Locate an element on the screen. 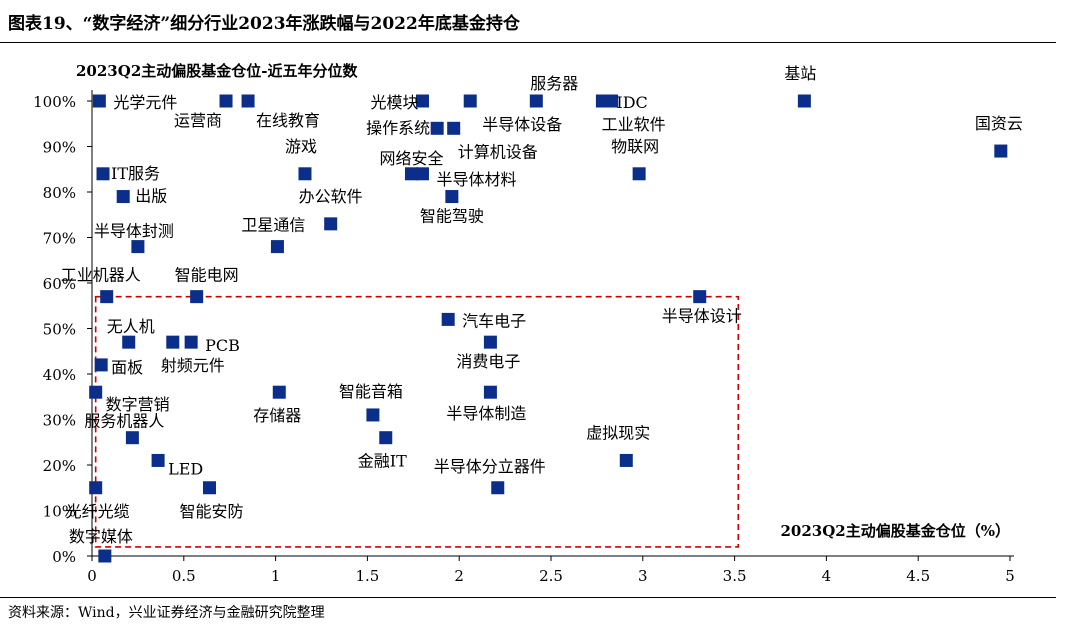 This screenshot has height=627, width=1080. x-tick-label: 3 is located at coordinates (643, 576).